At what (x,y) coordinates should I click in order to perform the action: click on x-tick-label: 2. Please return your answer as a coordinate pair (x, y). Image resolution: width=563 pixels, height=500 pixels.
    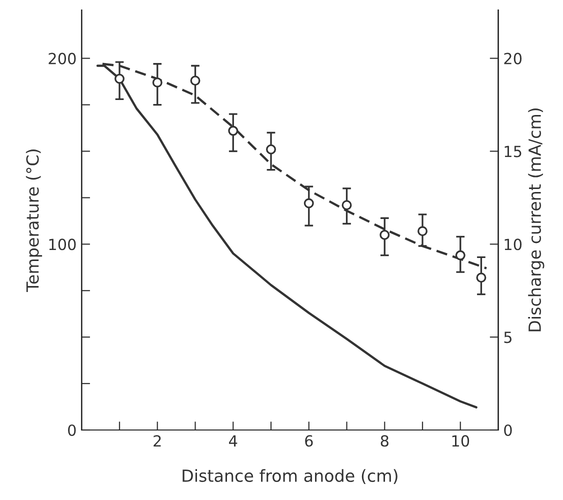
    Looking at the image, I should click on (157, 440).